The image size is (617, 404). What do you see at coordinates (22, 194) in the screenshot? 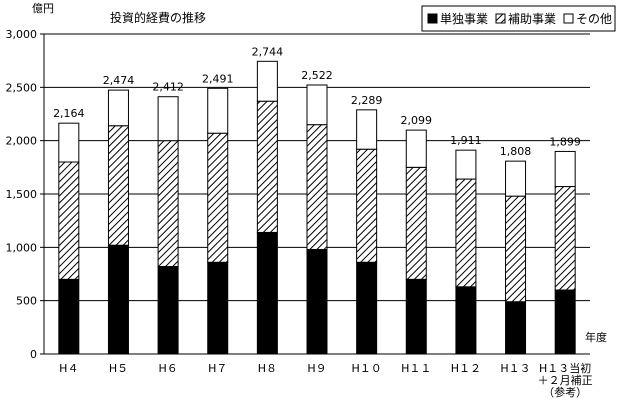
I see `y-tick-label: 1,500` at bounding box center [22, 194].